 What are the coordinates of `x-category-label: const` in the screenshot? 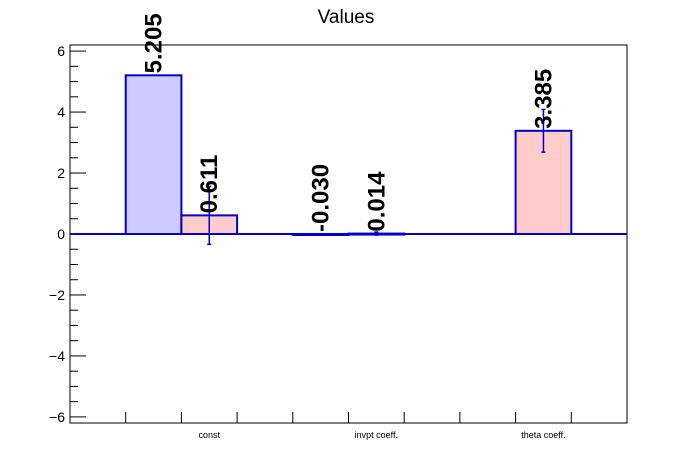 It's located at (209, 435).